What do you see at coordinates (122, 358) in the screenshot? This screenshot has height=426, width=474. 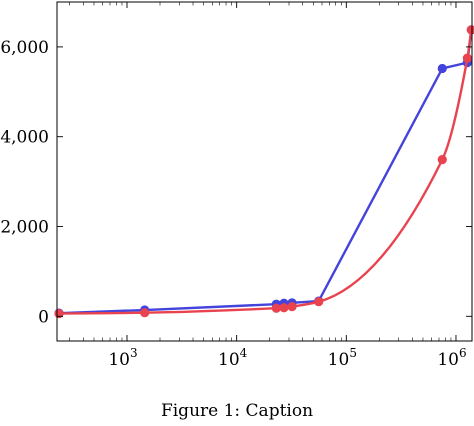 I see `x-tick-label-1: 10³` at bounding box center [122, 358].